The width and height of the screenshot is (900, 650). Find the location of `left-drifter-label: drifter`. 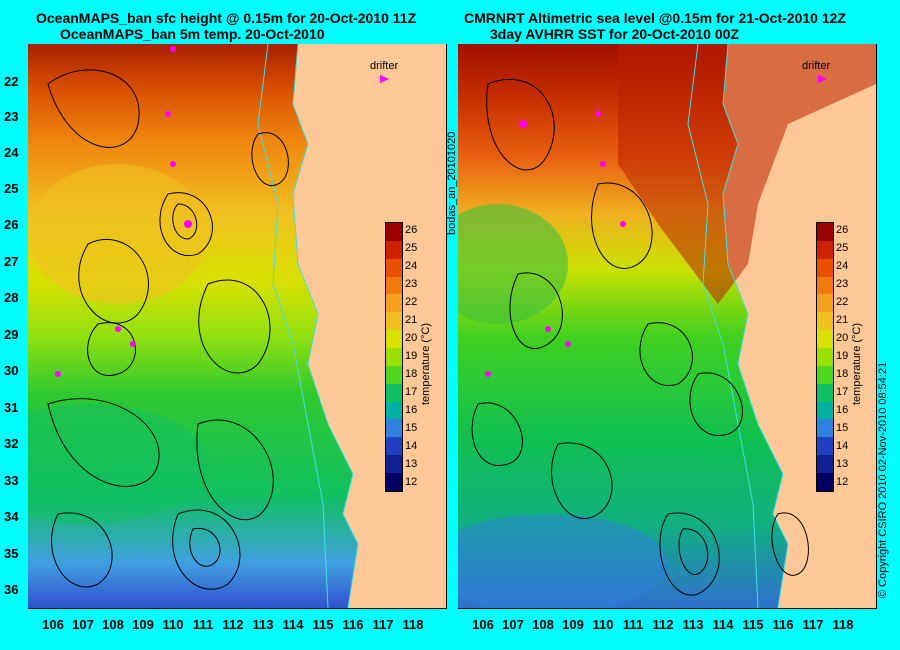

left-drifter-label: drifter is located at coordinates (384, 66).